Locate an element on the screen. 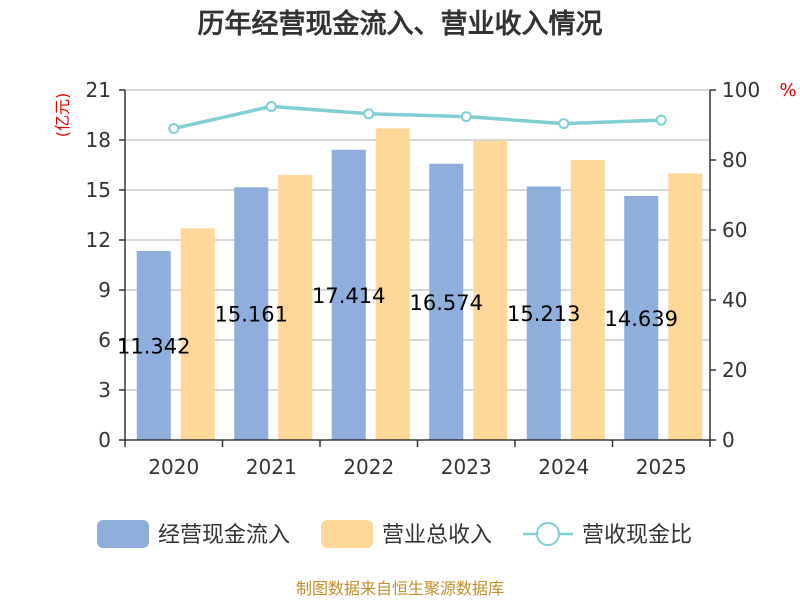  data-label: 16.574 is located at coordinates (446, 303).